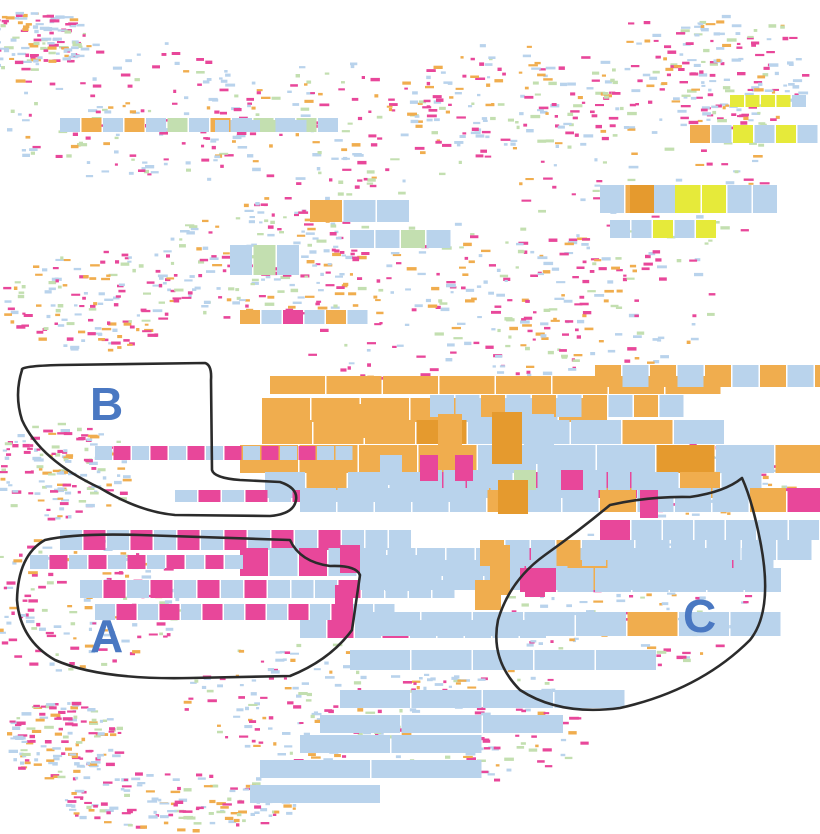 This screenshot has height=834, width=820. Describe the element at coordinates (649, 504) in the screenshot. I see `mosaic-tile` at that location.